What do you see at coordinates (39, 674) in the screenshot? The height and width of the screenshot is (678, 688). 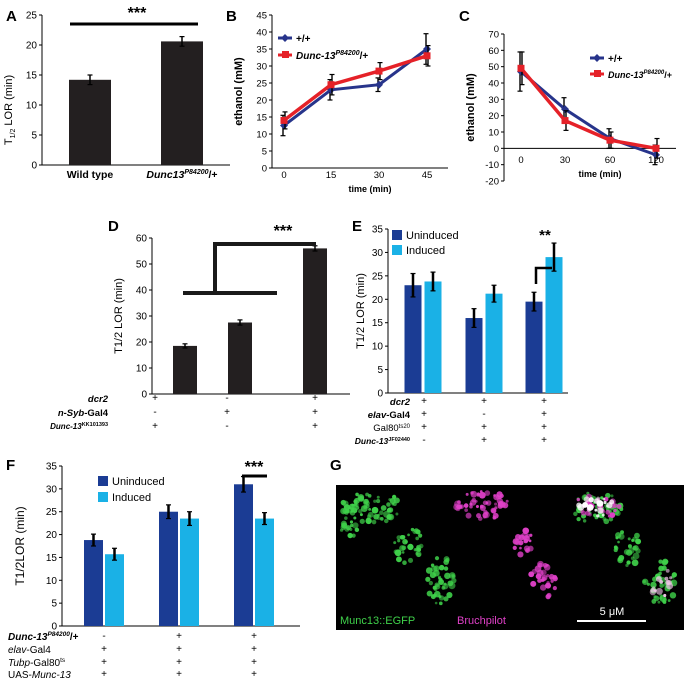 I see `f-row-label-uas: UAS-Munc-13` at bounding box center [39, 674].